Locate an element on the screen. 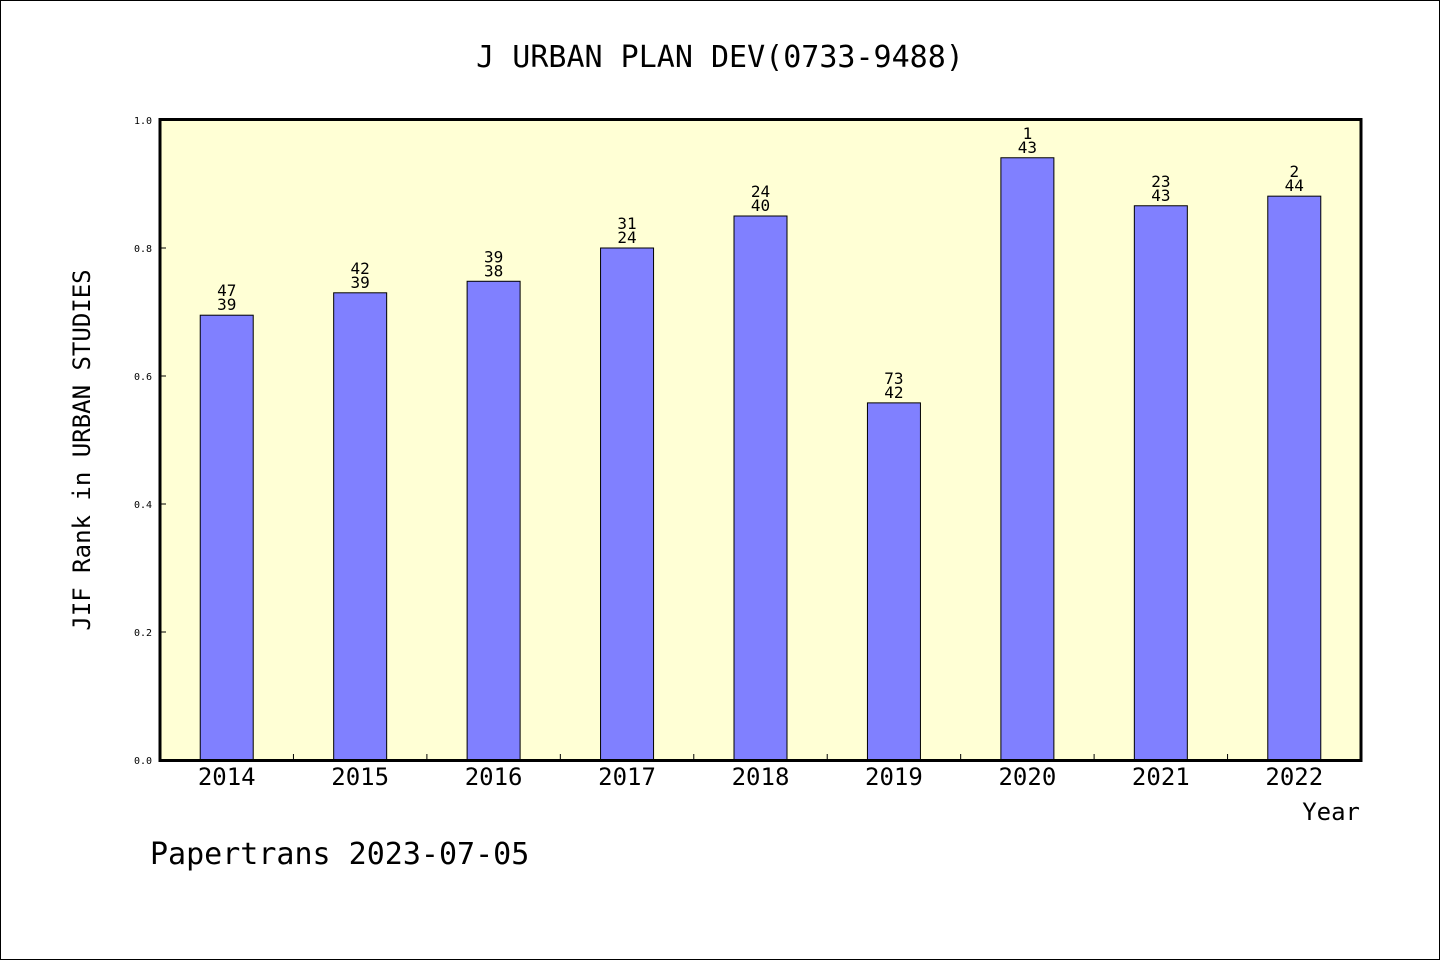  y-tick-label: 0.6 is located at coordinates (143, 377).